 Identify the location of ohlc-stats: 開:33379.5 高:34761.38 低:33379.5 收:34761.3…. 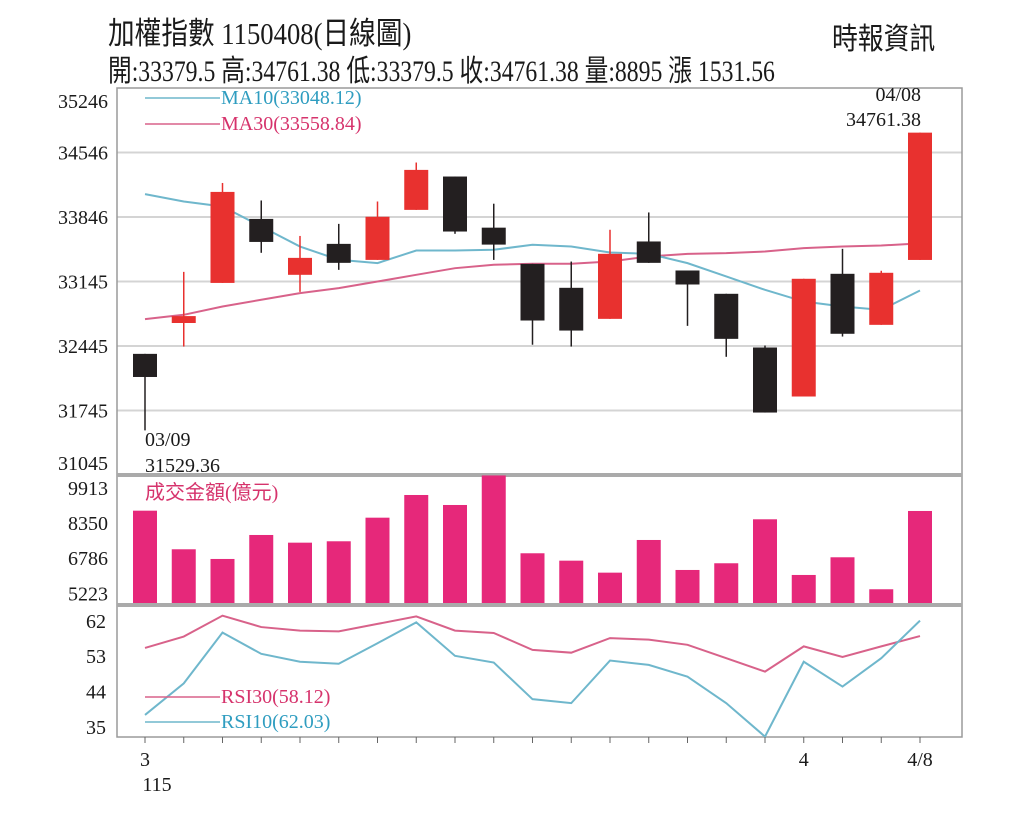
(441, 71).